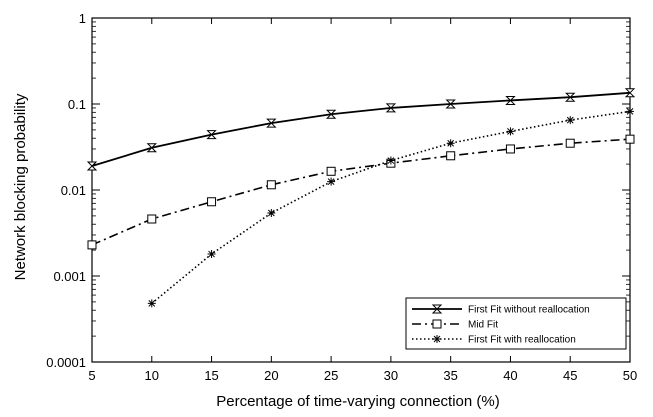  What do you see at coordinates (211, 375) in the screenshot?
I see `x-tick-label: 15` at bounding box center [211, 375].